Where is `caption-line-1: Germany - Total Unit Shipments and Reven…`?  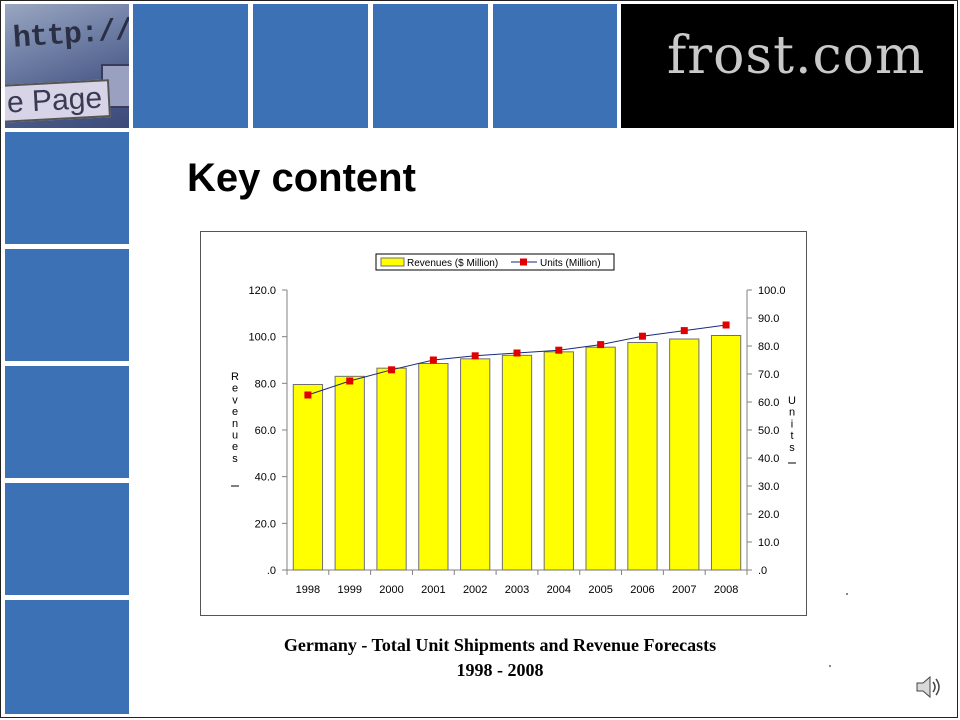 caption-line-1: Germany - Total Unit Shipments and Reven… is located at coordinates (500, 645).